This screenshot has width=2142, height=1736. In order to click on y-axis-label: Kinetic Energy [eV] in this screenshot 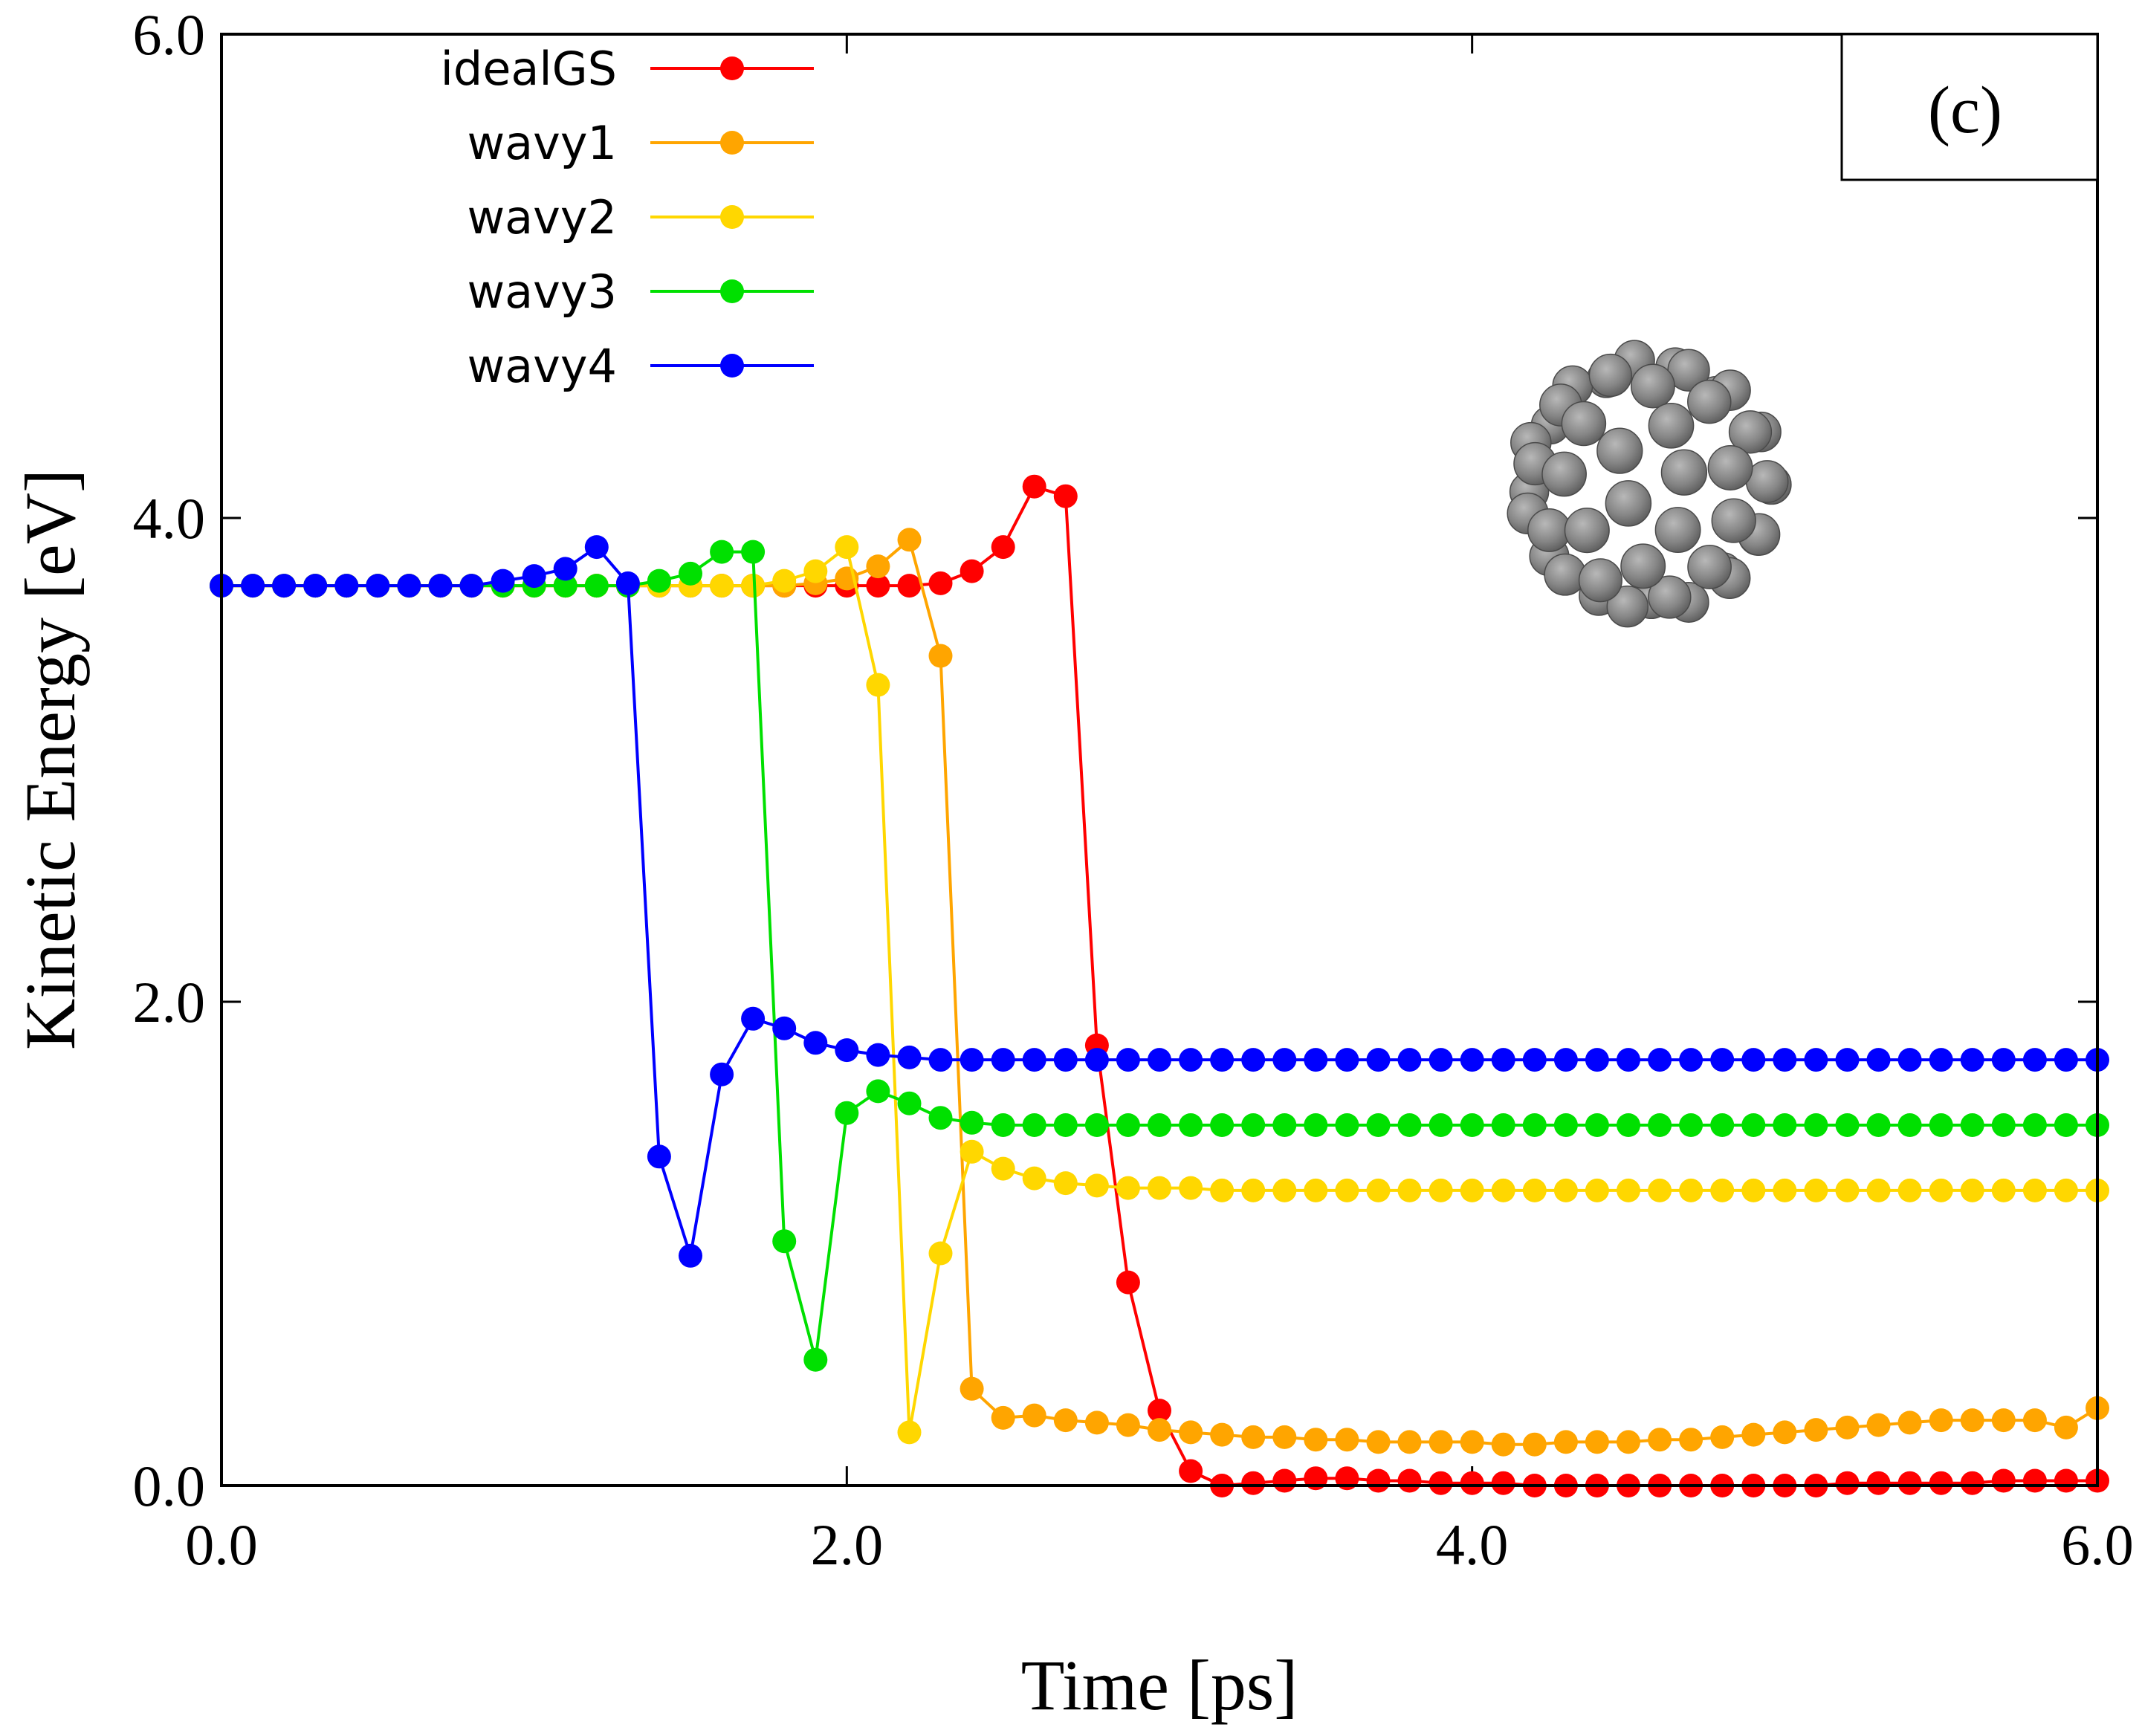, I will do `click(50, 759)`.